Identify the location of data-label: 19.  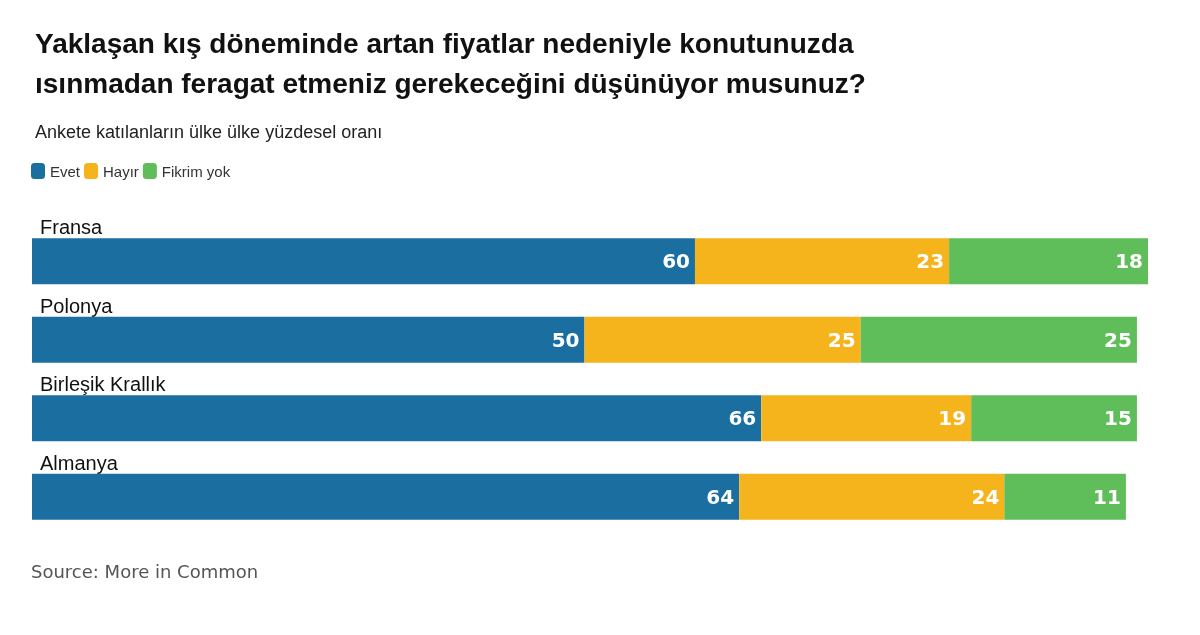
(952, 418).